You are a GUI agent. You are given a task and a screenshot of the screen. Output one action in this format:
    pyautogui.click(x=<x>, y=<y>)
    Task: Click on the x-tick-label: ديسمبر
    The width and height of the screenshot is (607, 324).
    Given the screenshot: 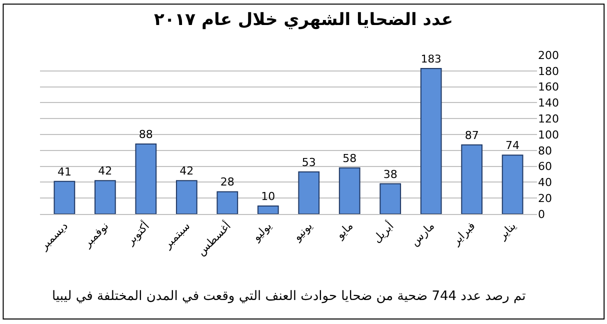 What is the action you would take?
    pyautogui.click(x=53, y=236)
    